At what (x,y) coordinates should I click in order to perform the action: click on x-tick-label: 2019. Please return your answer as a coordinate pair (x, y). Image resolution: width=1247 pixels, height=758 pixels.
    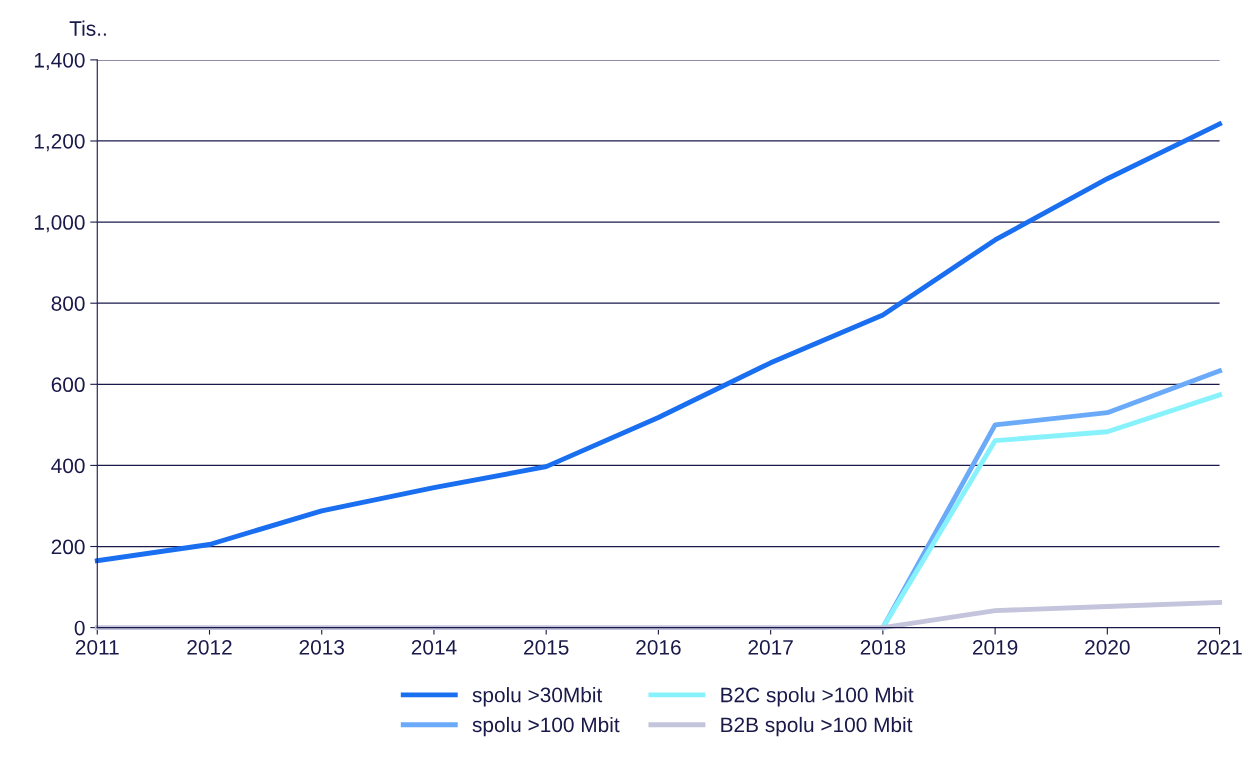
    Looking at the image, I should click on (995, 647).